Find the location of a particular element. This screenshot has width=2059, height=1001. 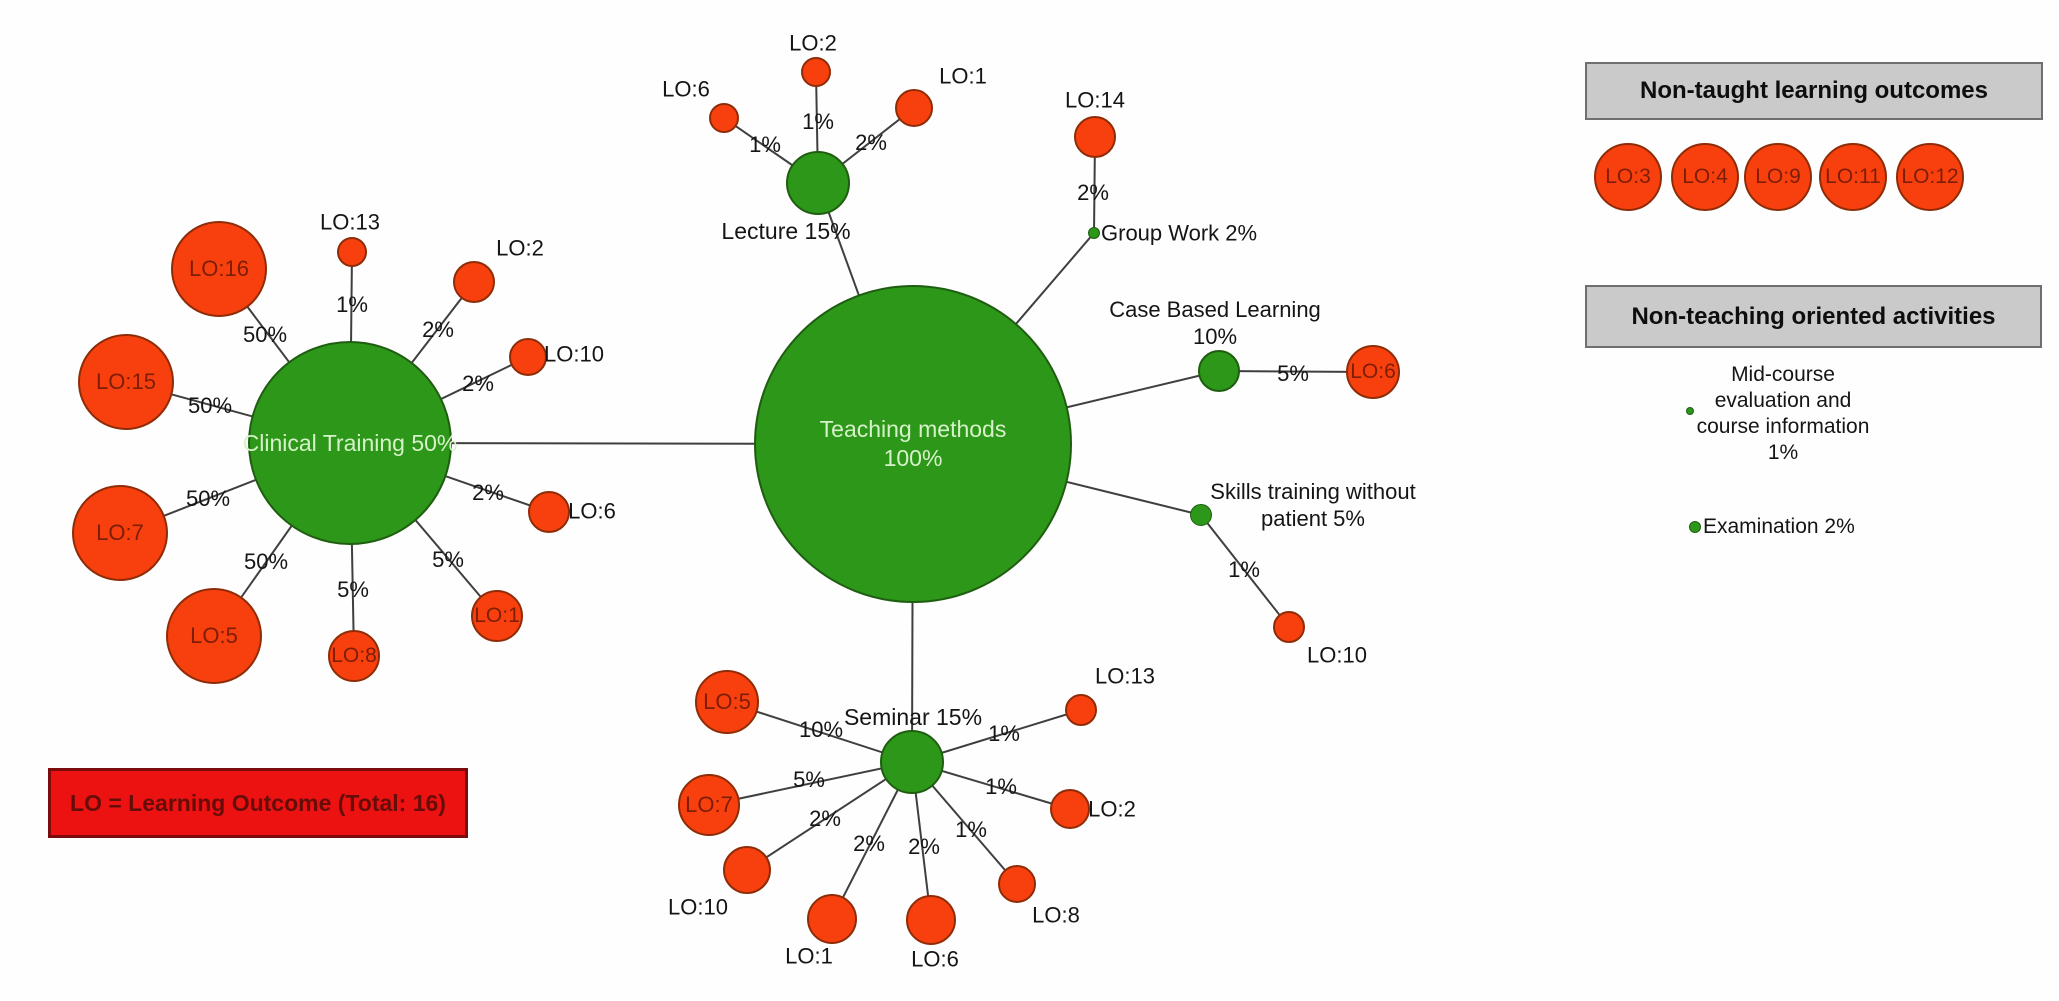

label-ct-lo6: LO:6 is located at coordinates (592, 511).